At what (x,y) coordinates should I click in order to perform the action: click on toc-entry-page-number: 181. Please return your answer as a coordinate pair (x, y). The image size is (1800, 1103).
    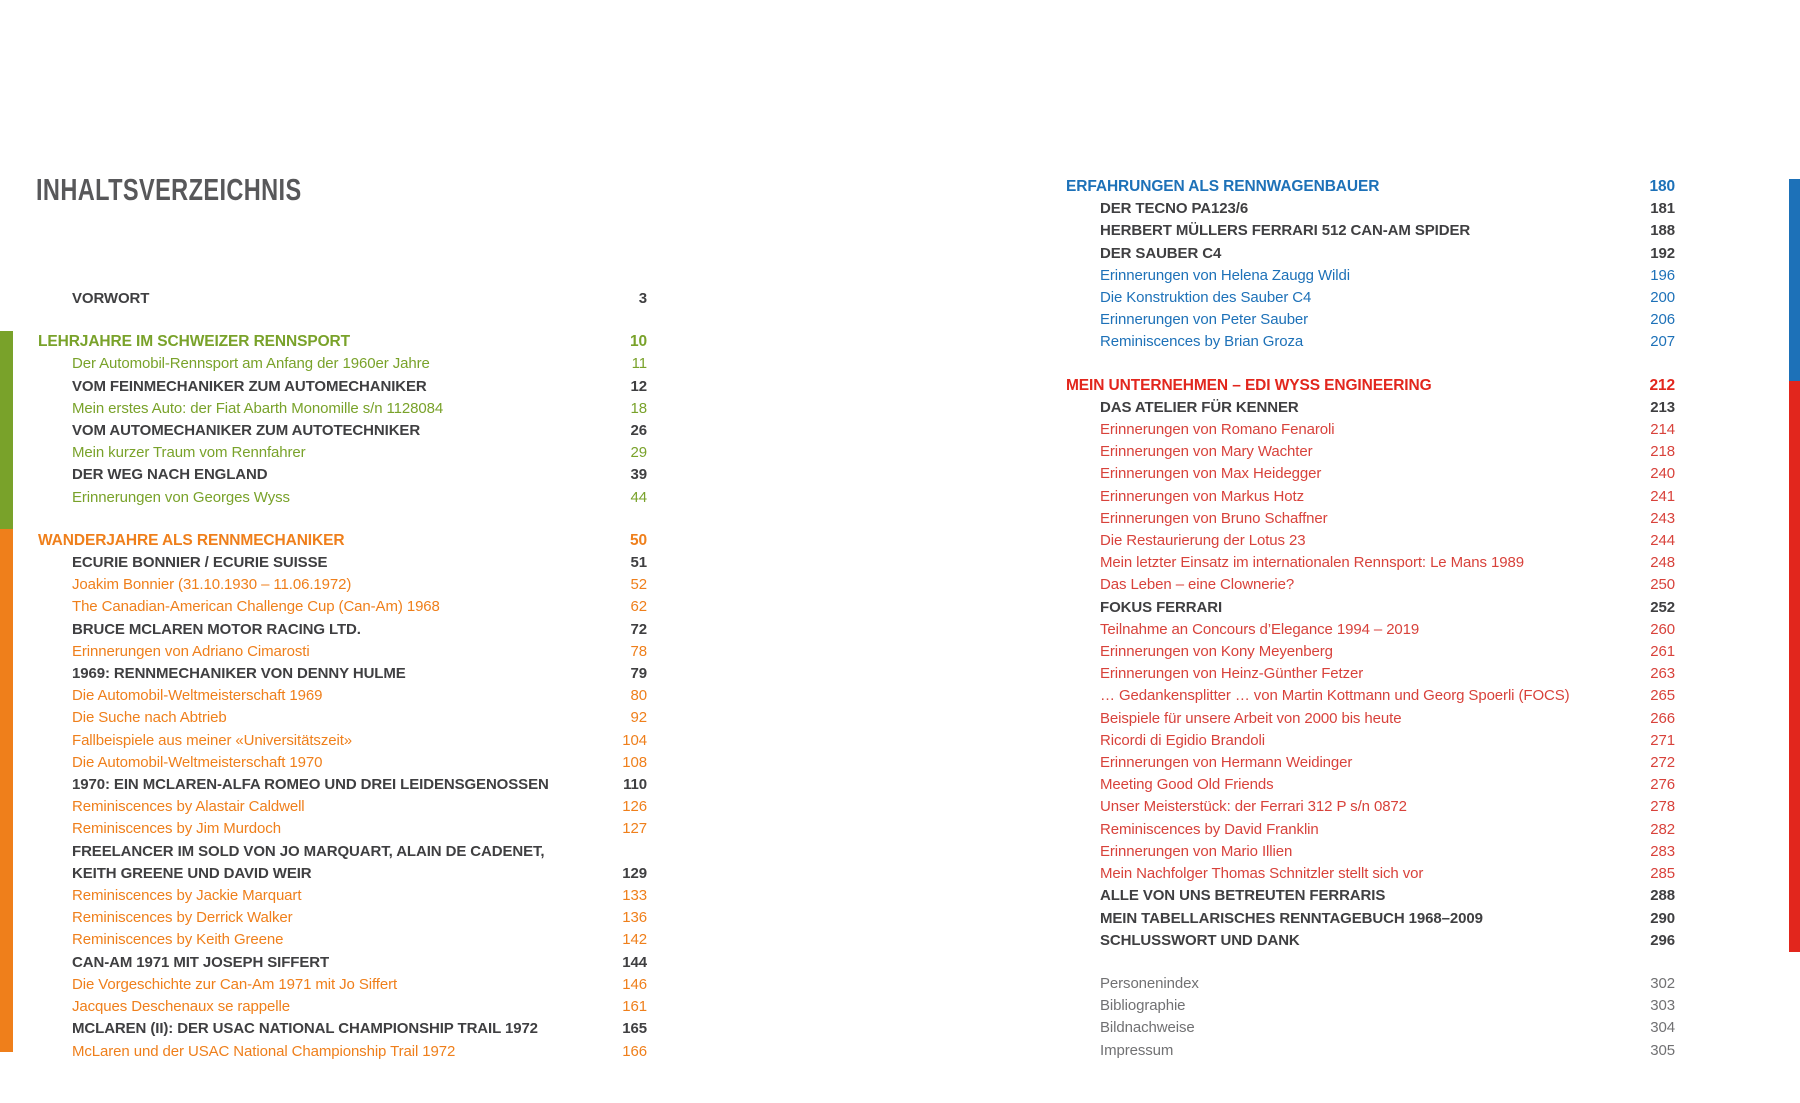
    Looking at the image, I should click on (1662, 209).